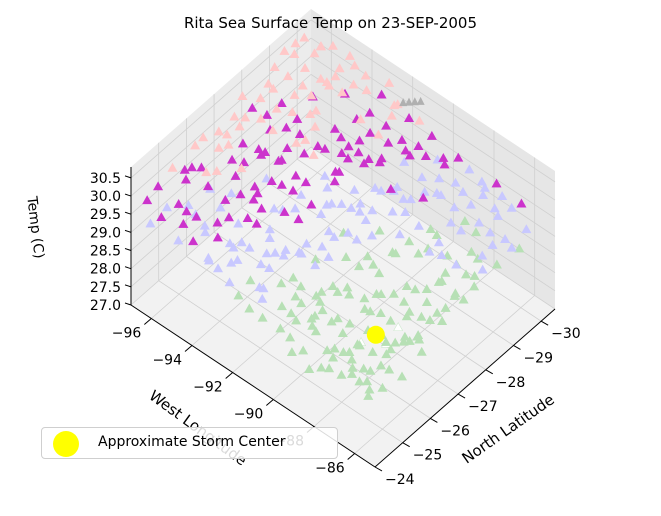 The height and width of the screenshot is (516, 661). I want to click on y-tick-label: −28, so click(511, 383).